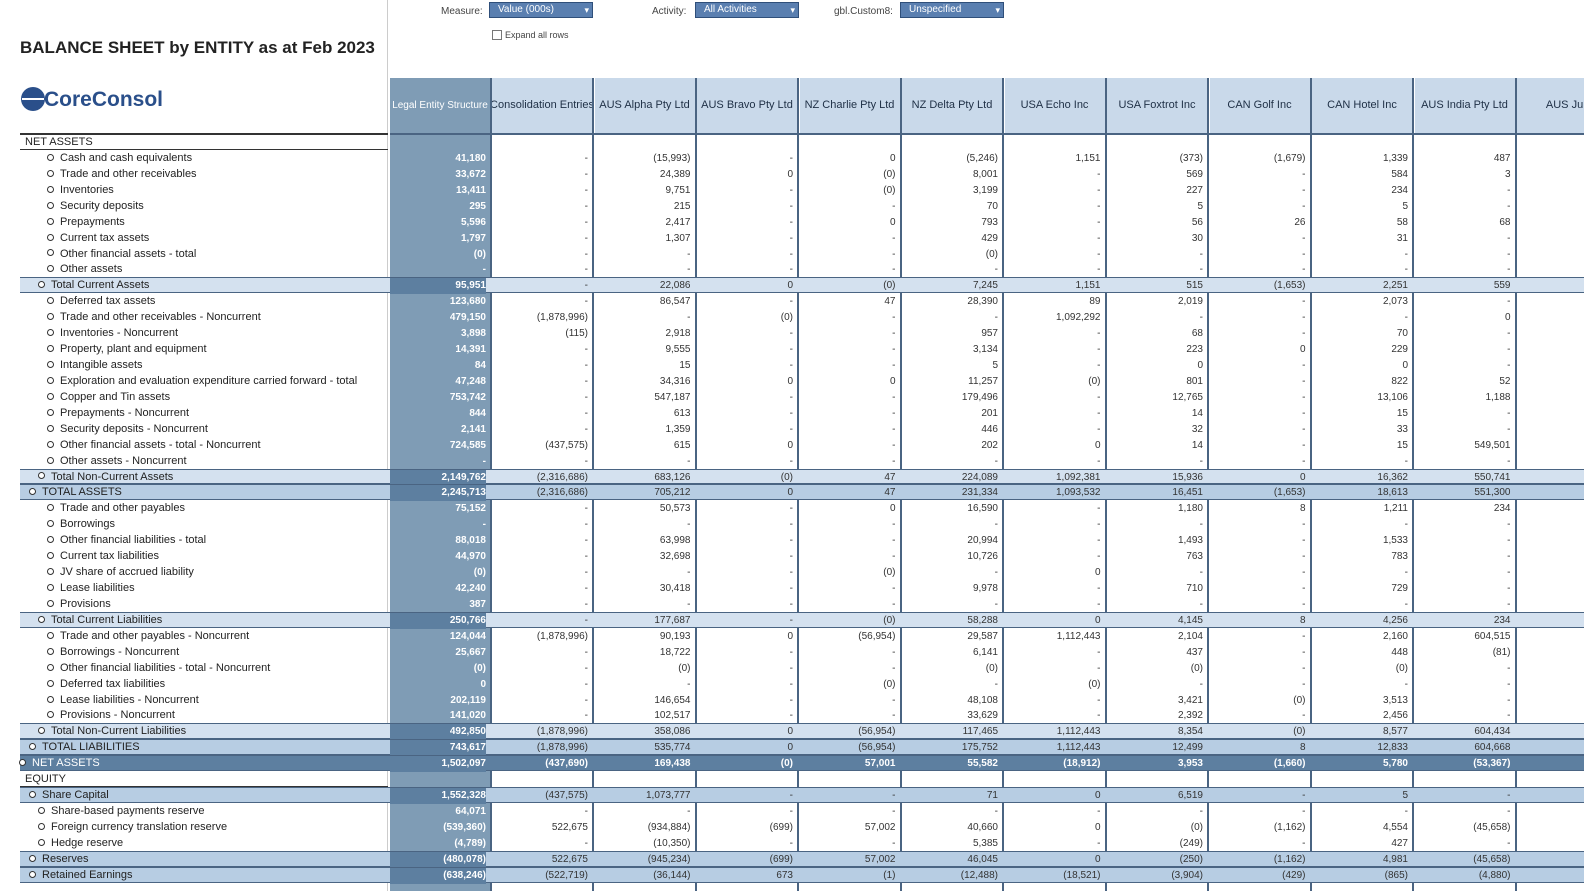  I want to click on table-cell: 448, so click(1399, 652).